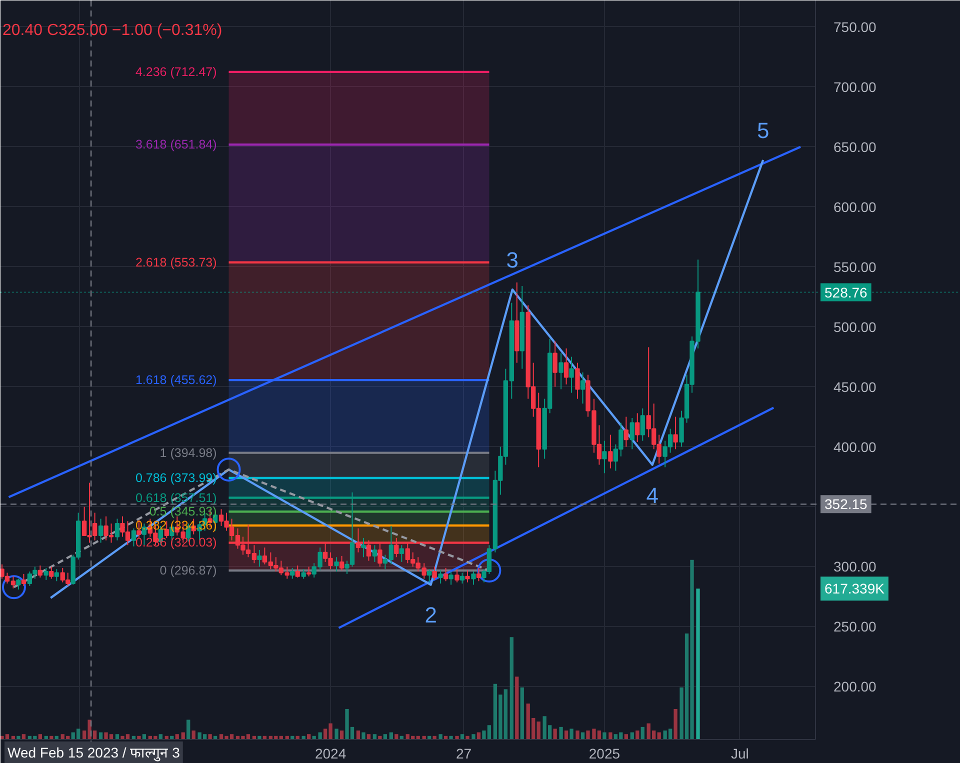  Describe the element at coordinates (855, 686) in the screenshot. I see `y-tick-label: 200.00` at that location.